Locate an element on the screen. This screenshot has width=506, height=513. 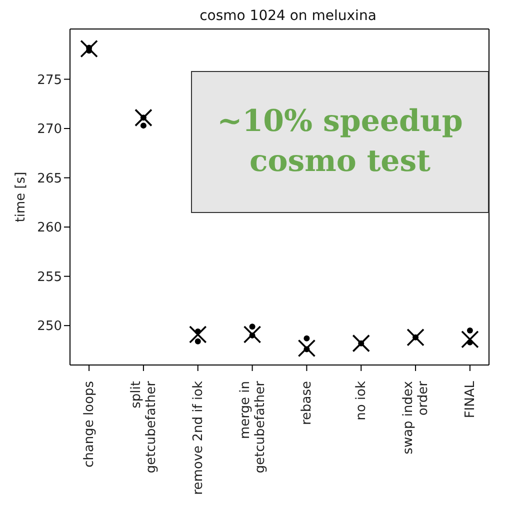
x-tick-label: rebase is located at coordinates (307, 403).